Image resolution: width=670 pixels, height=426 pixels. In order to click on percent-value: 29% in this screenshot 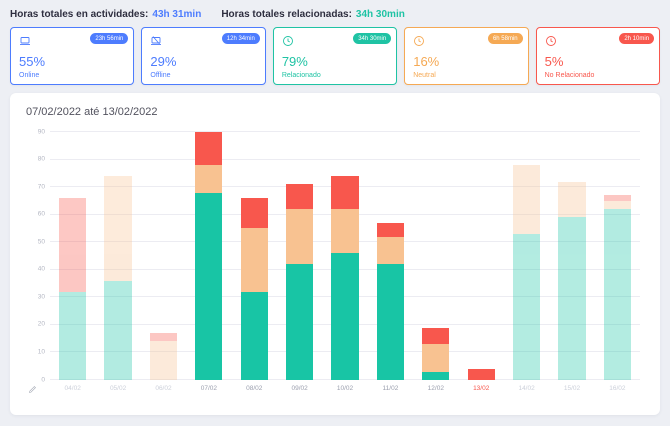, I will do `click(163, 61)`.